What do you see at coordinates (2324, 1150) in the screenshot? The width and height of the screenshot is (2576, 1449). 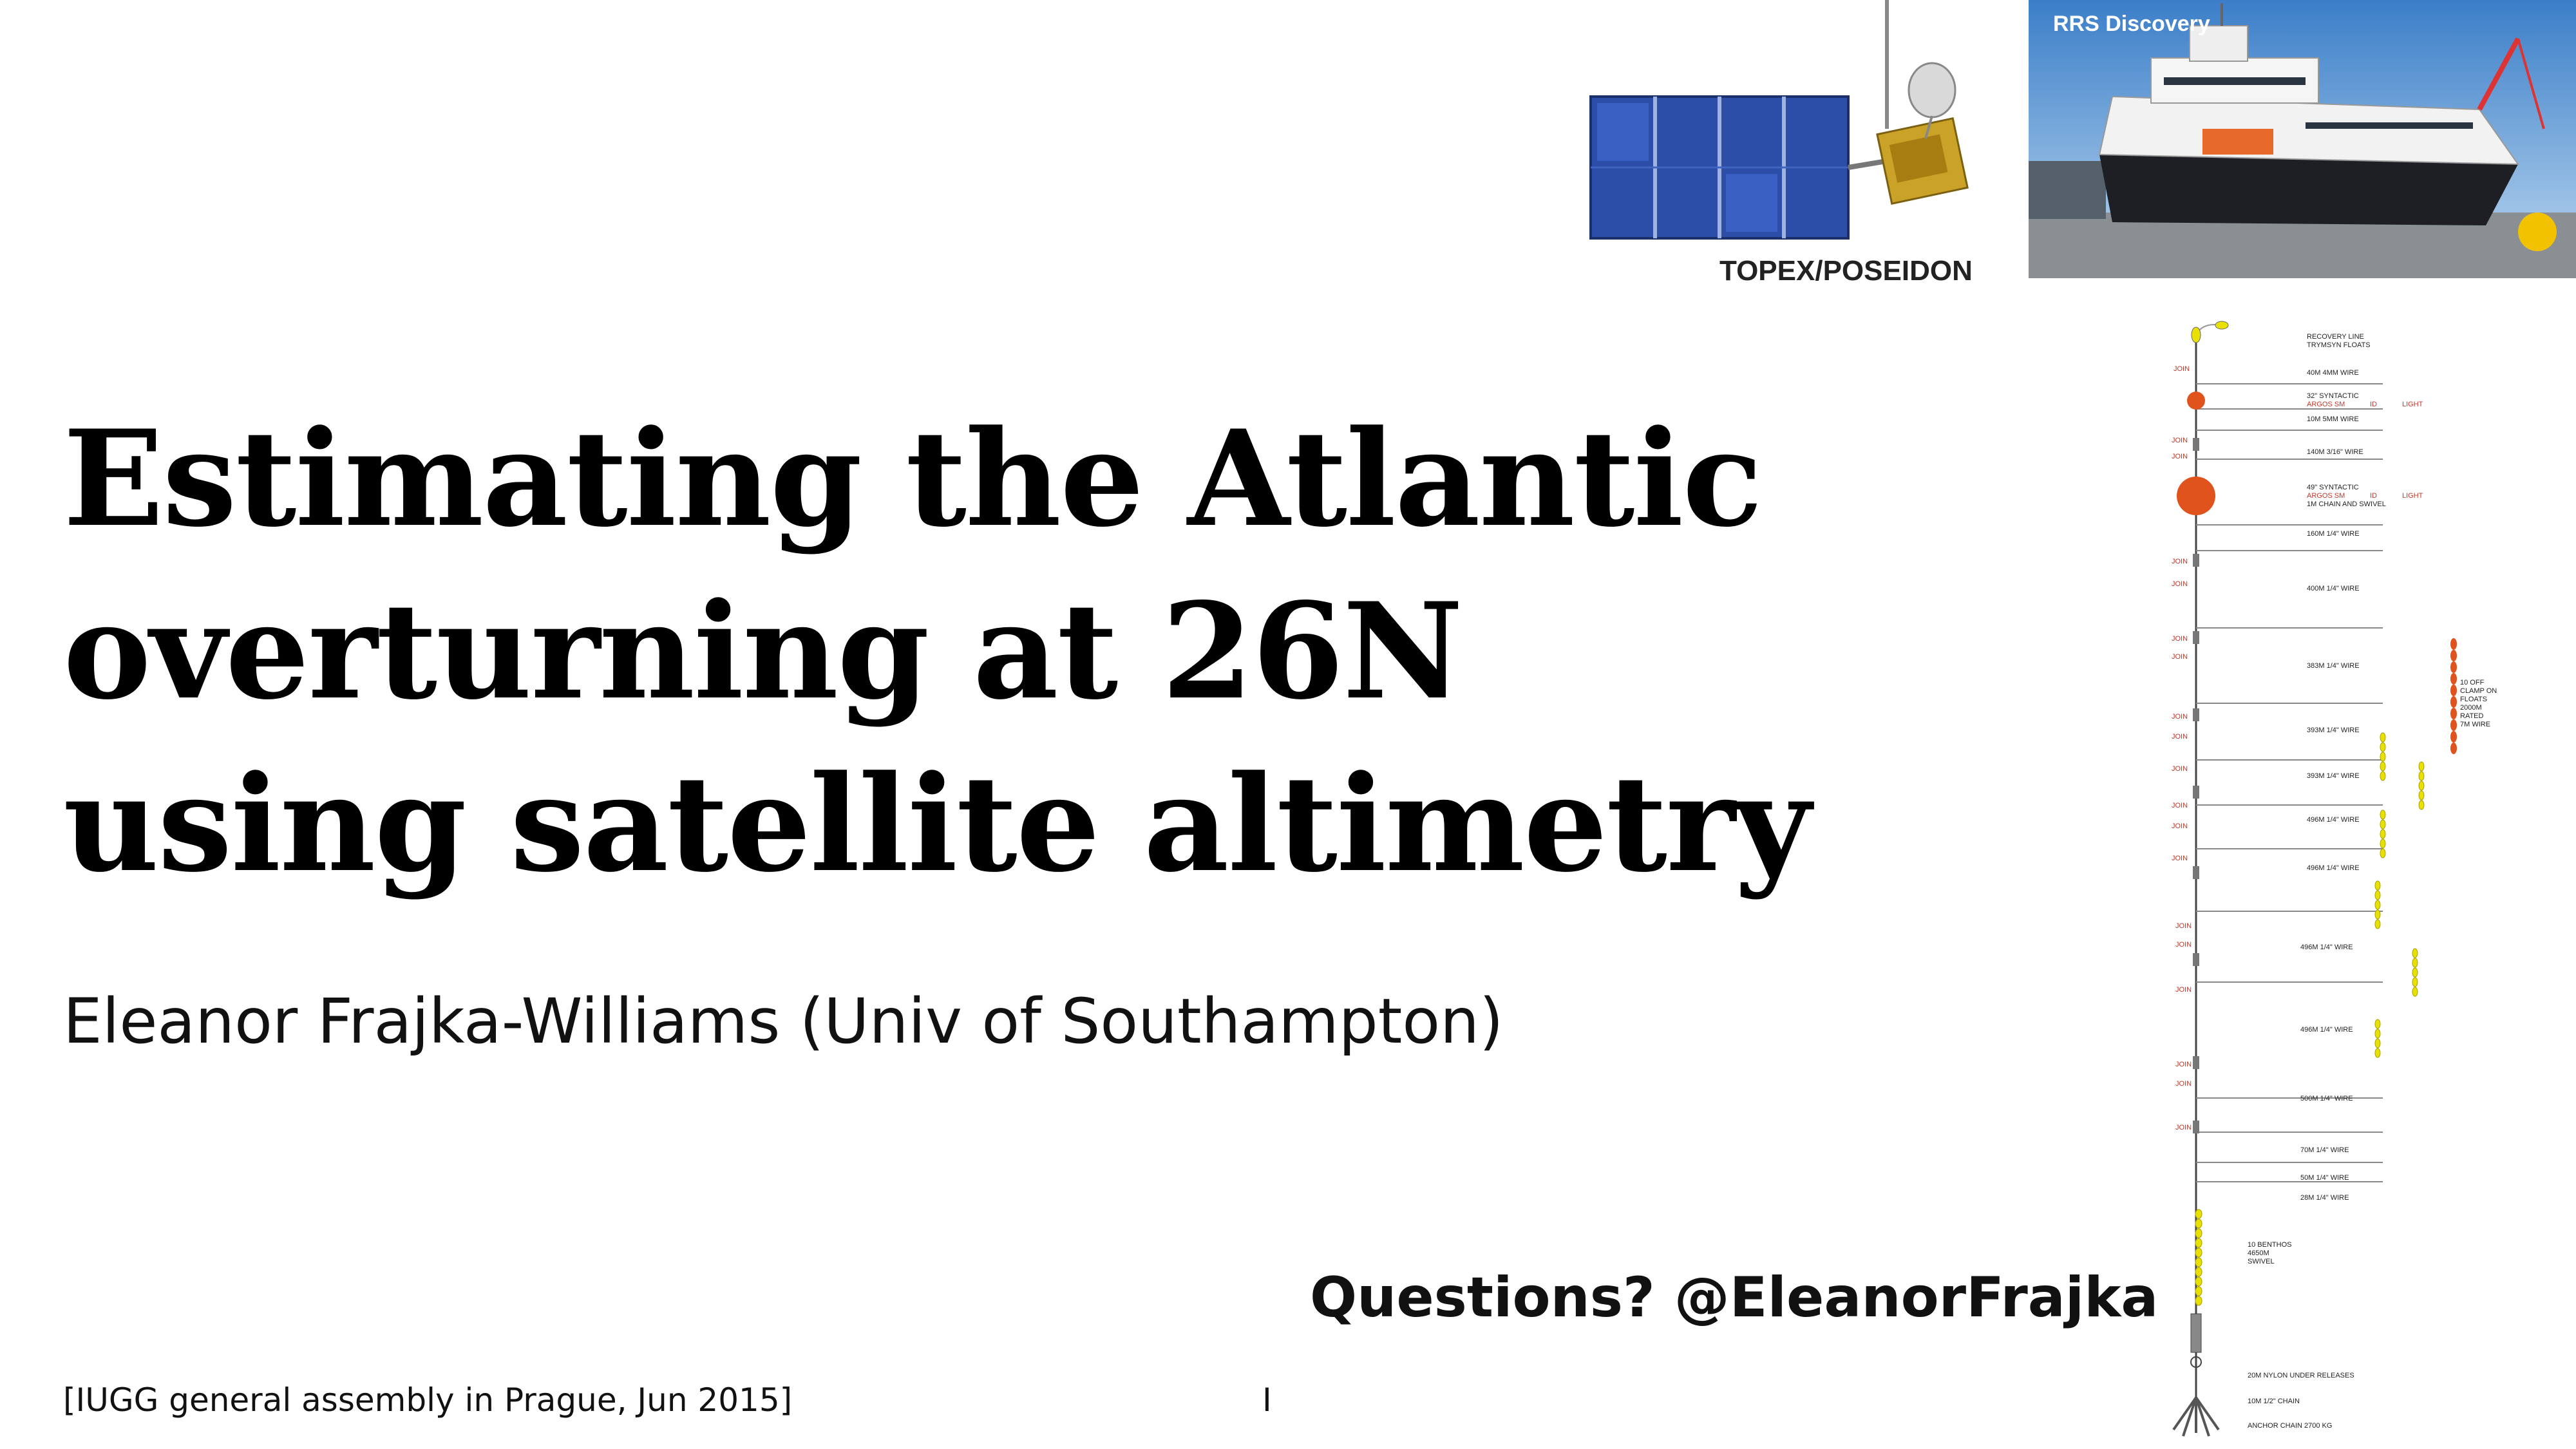 I see `mooring-label: 70M 1/4" WIRE` at bounding box center [2324, 1150].